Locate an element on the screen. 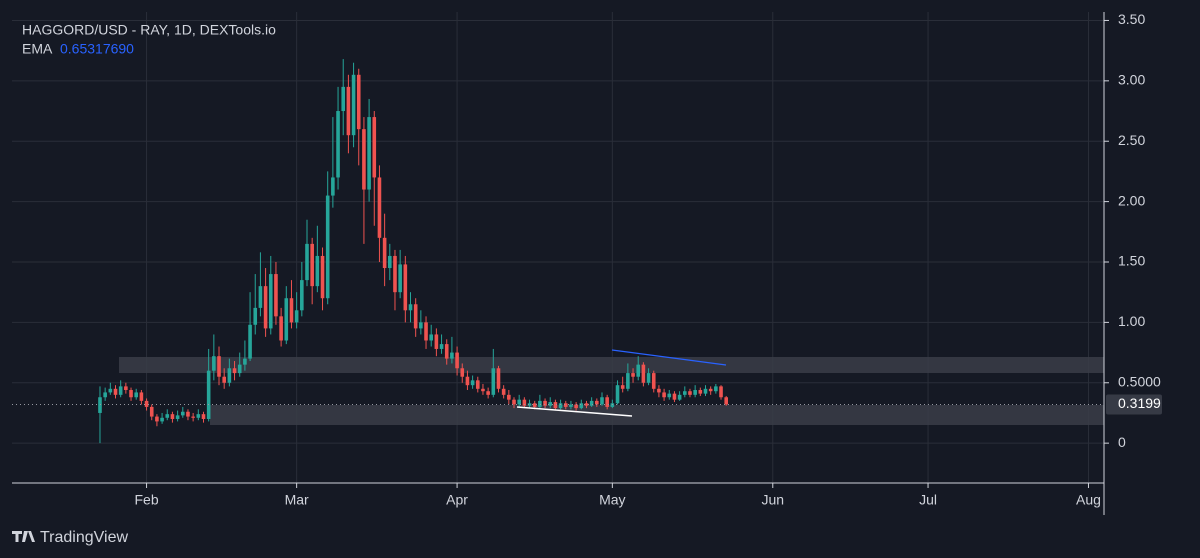 Image resolution: width=1200 pixels, height=558 pixels. indicator-name: EMA is located at coordinates (37, 49).